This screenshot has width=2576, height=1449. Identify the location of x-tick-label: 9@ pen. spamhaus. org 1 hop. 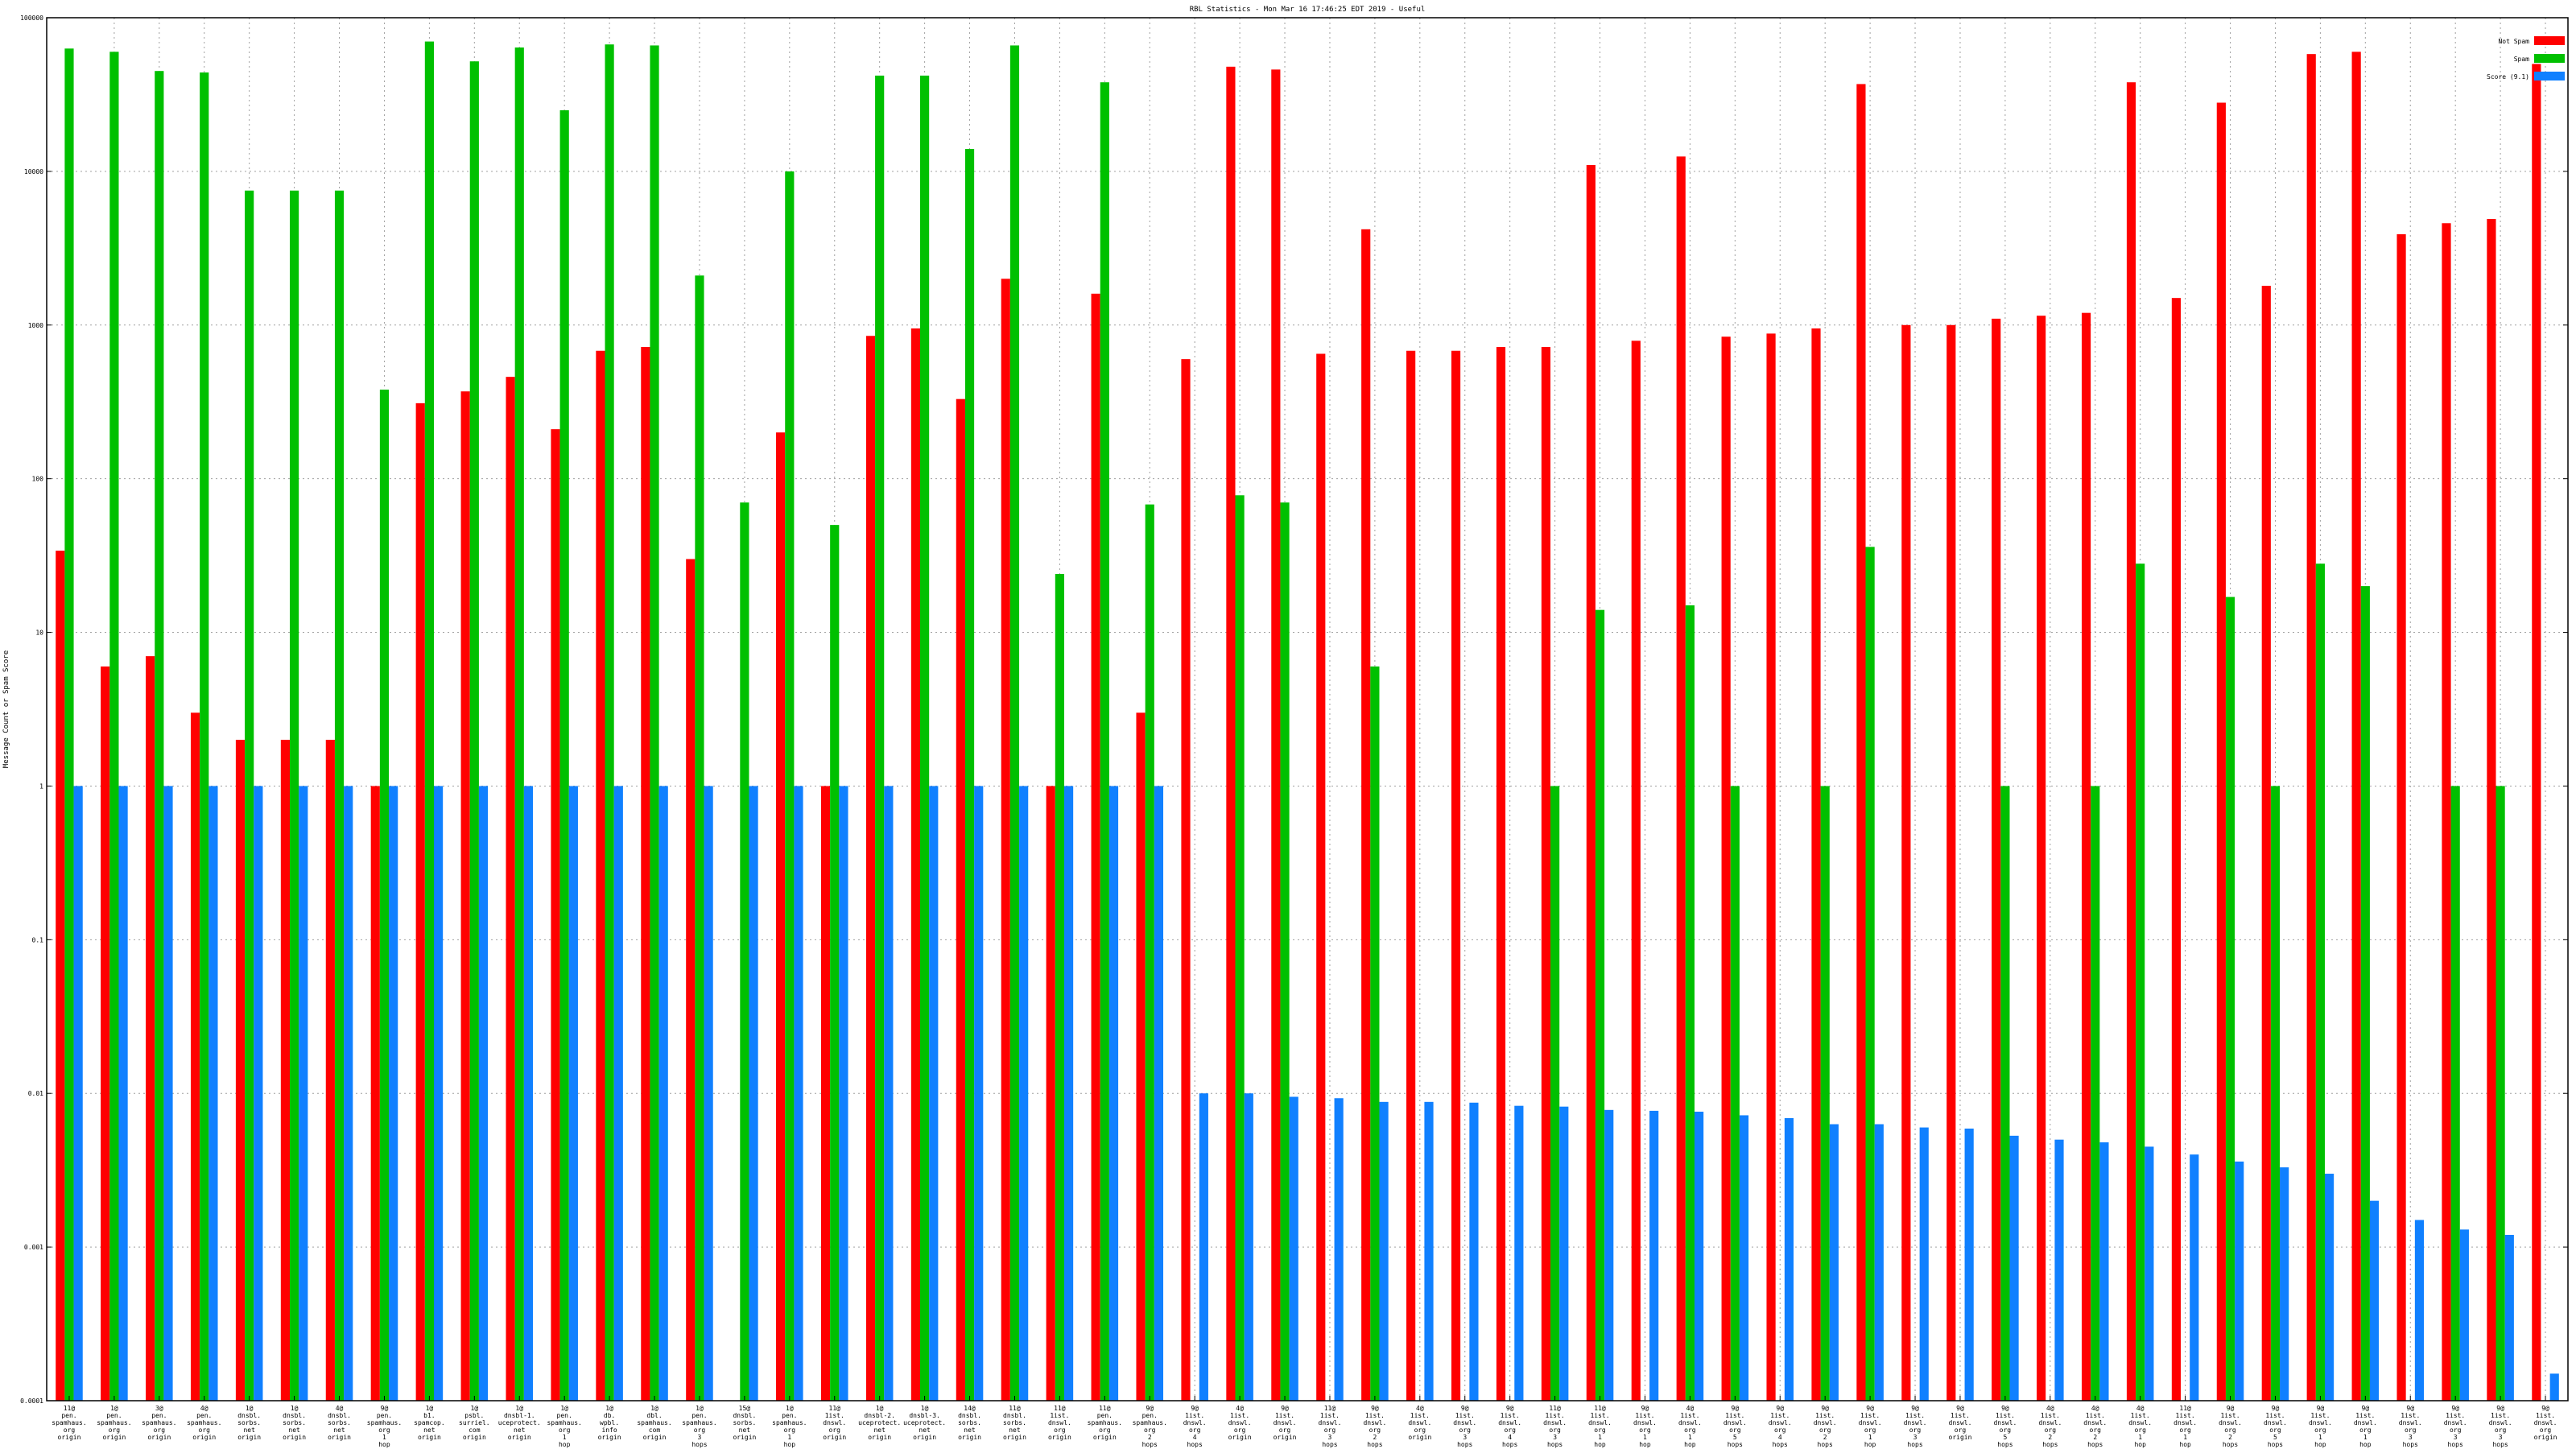
(384, 1426).